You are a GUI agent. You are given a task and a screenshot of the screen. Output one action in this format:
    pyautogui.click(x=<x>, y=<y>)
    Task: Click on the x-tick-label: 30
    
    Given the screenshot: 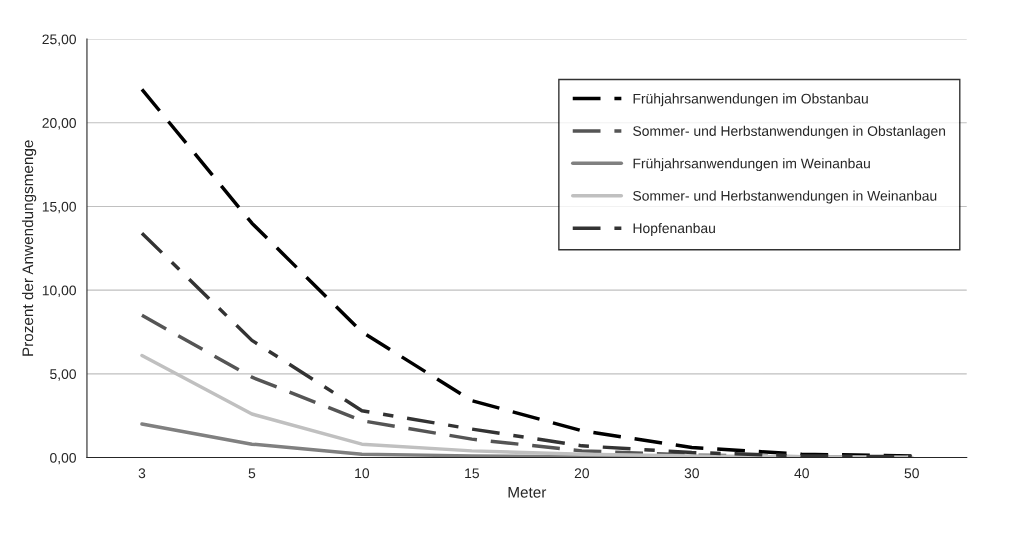 What is the action you would take?
    pyautogui.click(x=691, y=473)
    